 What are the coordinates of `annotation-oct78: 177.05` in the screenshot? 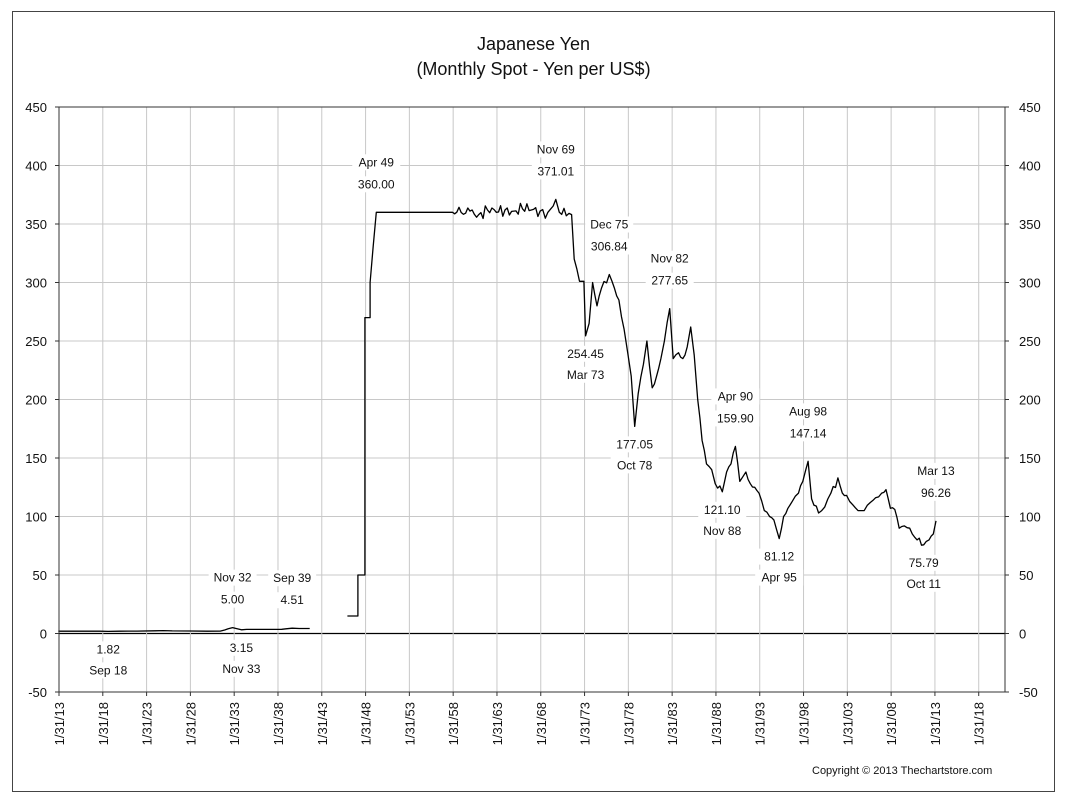 It's located at (634, 444).